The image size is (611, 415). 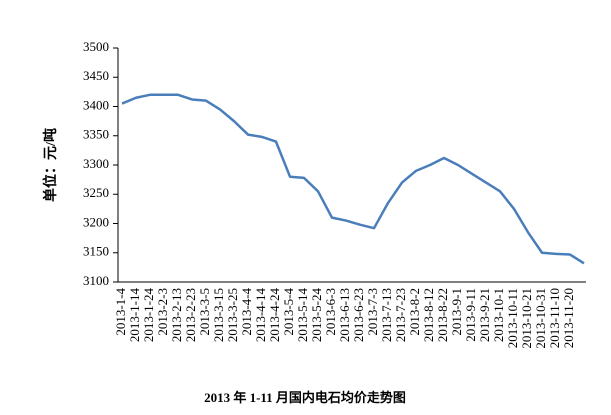 I want to click on x-tick-label: 2013-7-3, so click(x=372, y=312).